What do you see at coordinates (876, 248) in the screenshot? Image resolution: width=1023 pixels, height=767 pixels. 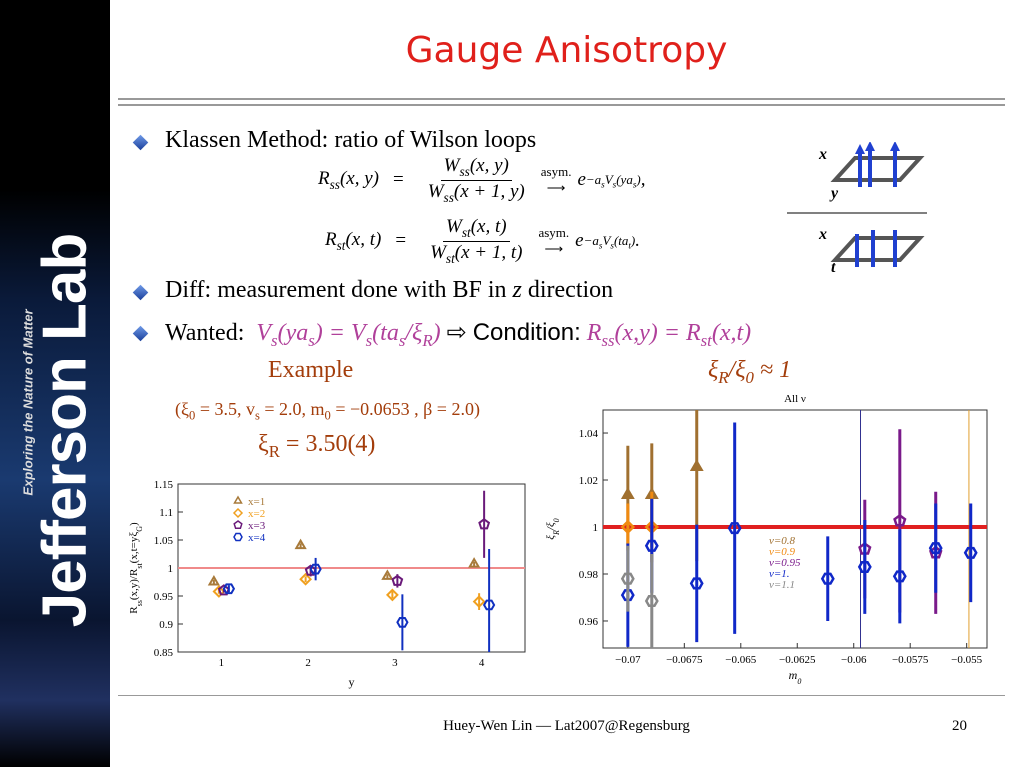 I see `flux-arrow` at bounding box center [876, 248].